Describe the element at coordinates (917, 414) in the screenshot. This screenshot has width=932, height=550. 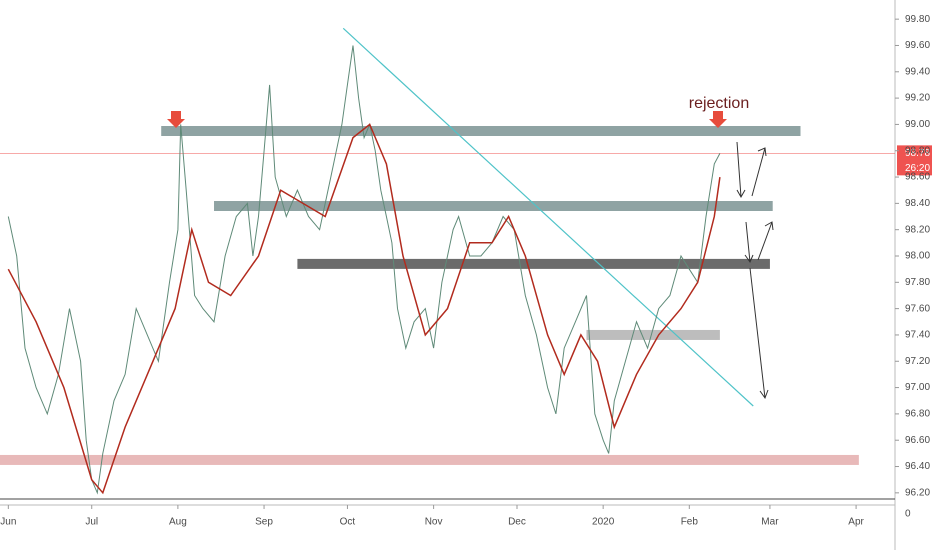
I see `y-tick-label: 96.80` at that location.